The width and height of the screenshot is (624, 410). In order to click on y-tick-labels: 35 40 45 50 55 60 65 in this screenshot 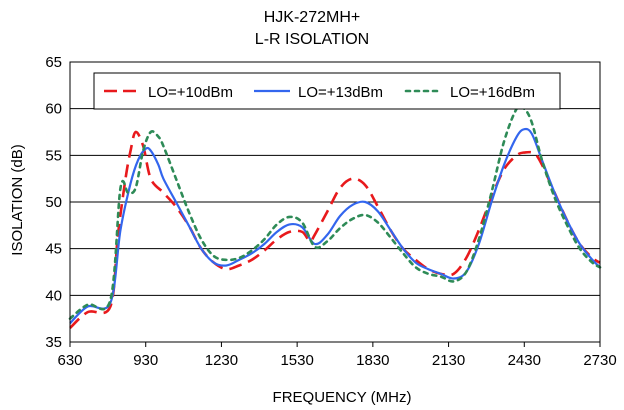, I will do `click(53, 202)`.